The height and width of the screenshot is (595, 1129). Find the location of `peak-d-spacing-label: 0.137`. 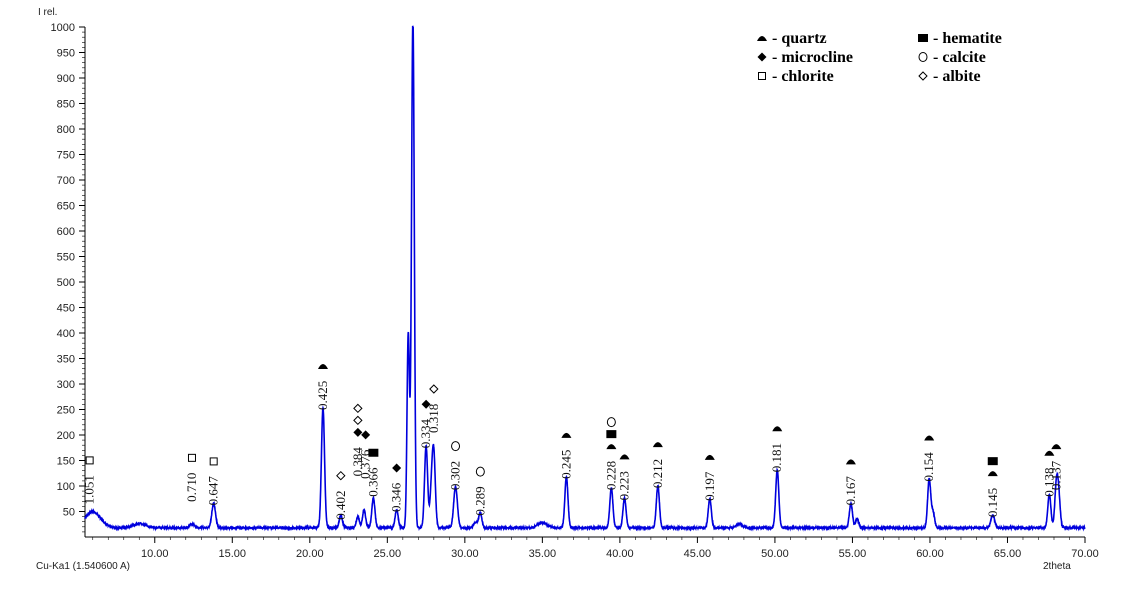

peak-d-spacing-label: 0.137 is located at coordinates (1055, 475).